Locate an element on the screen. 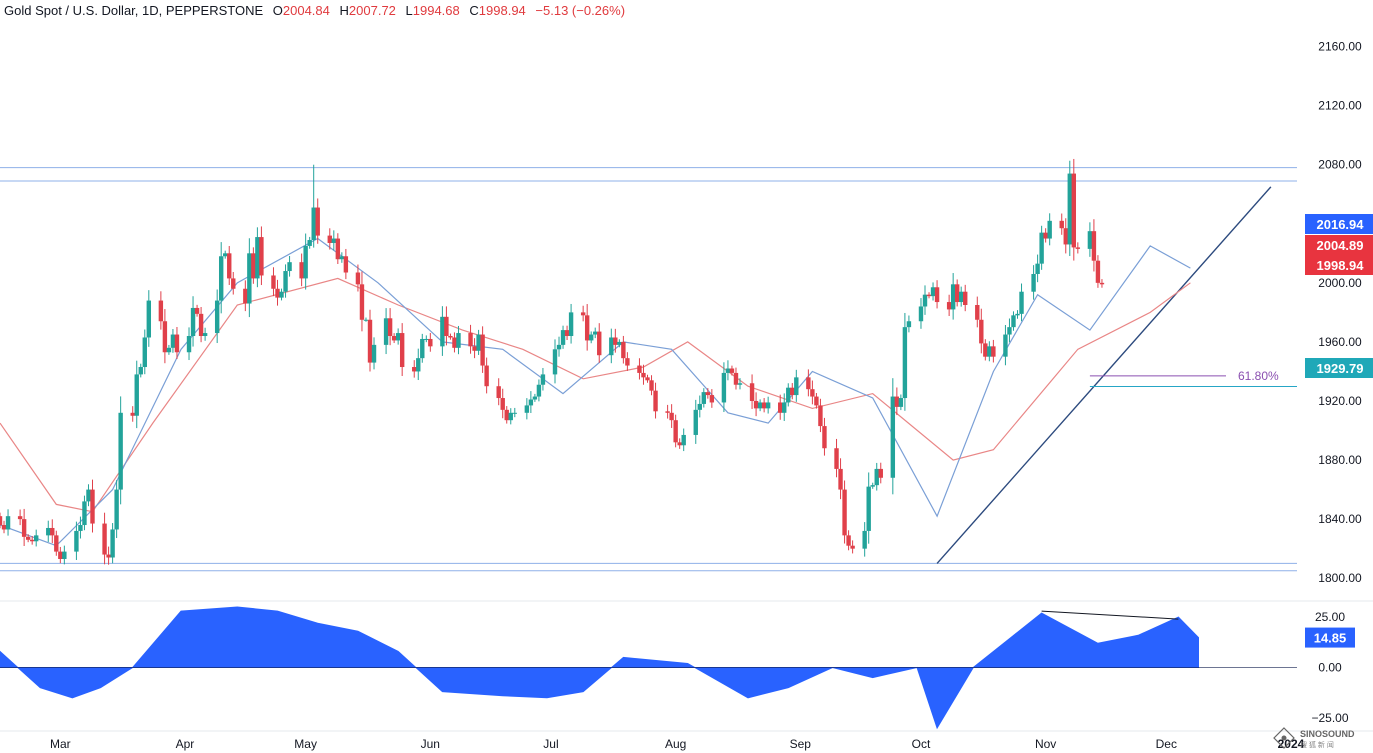 The image size is (1373, 753). legend-open-label: O is located at coordinates (277, 10).